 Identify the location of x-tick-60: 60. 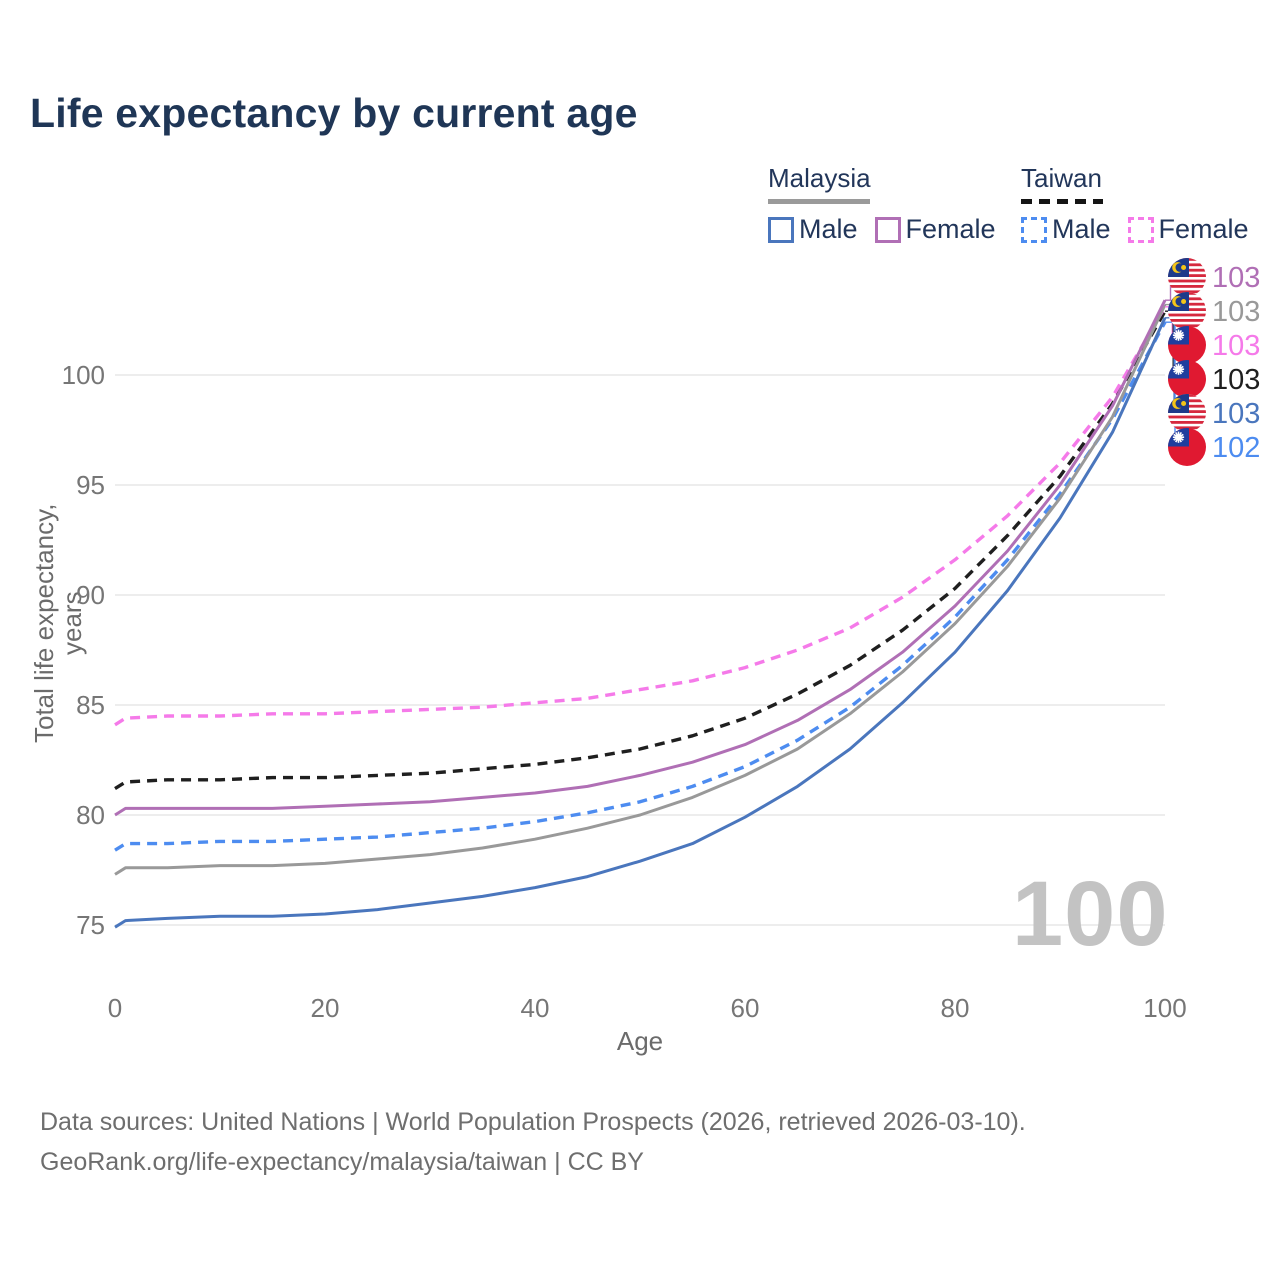
(745, 1008).